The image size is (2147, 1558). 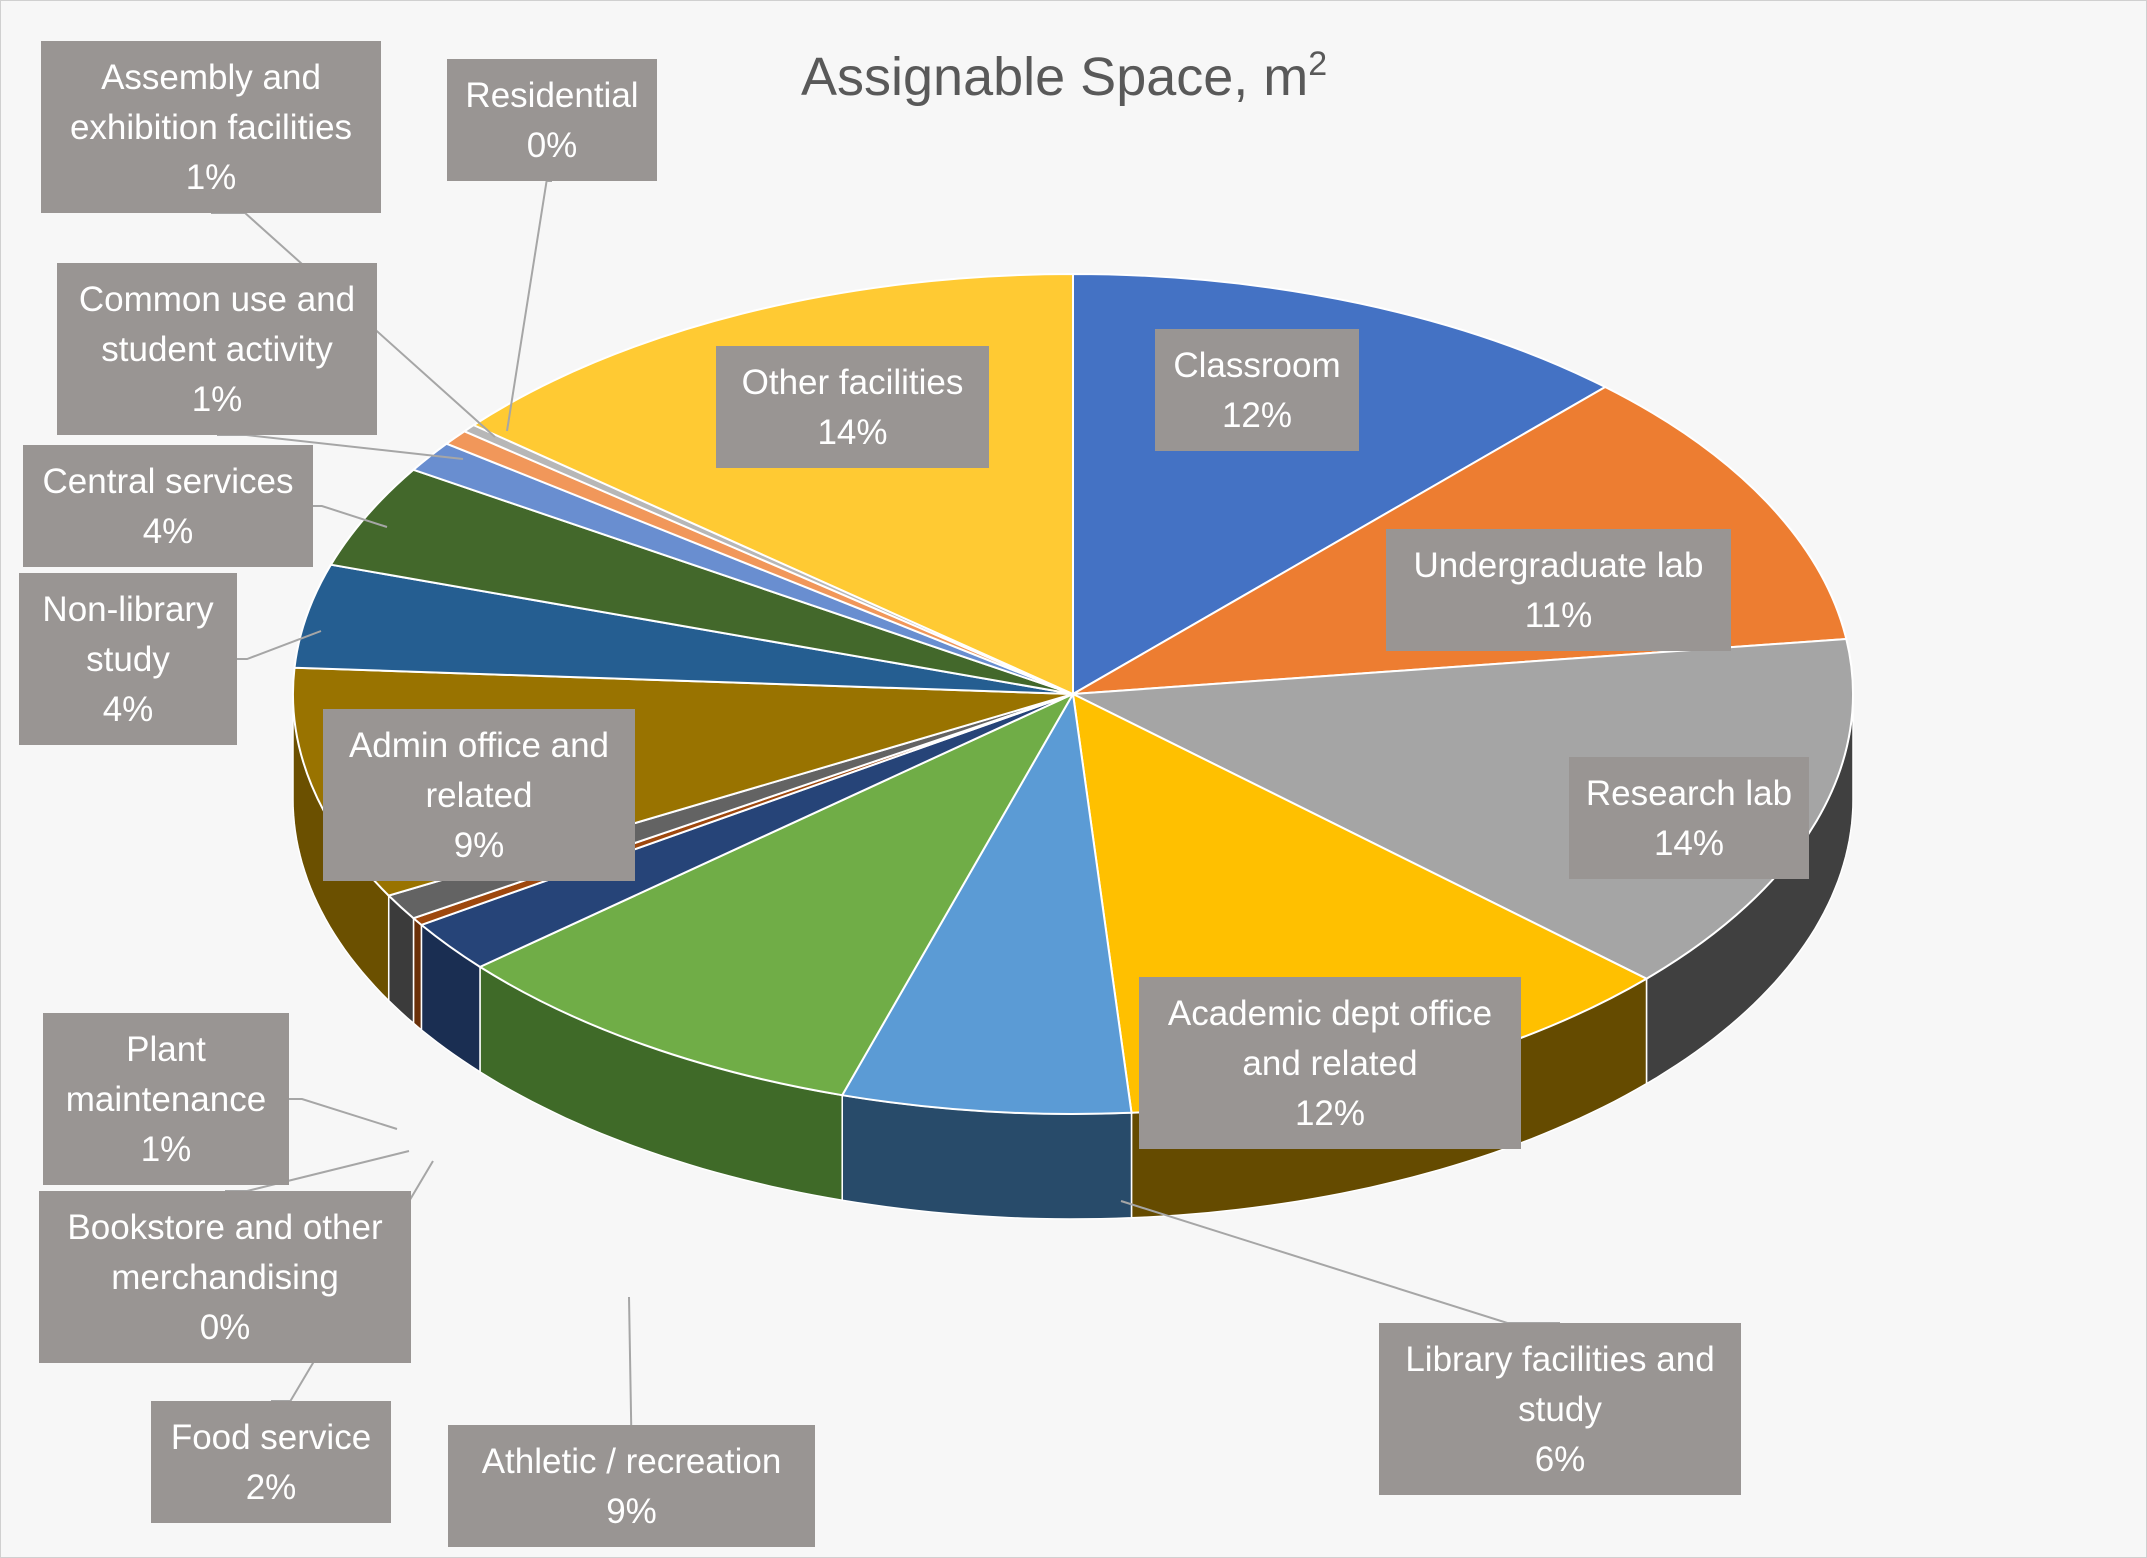 I want to click on label-box-bookstore-and-other-merchandising, so click(x=225, y=1277).